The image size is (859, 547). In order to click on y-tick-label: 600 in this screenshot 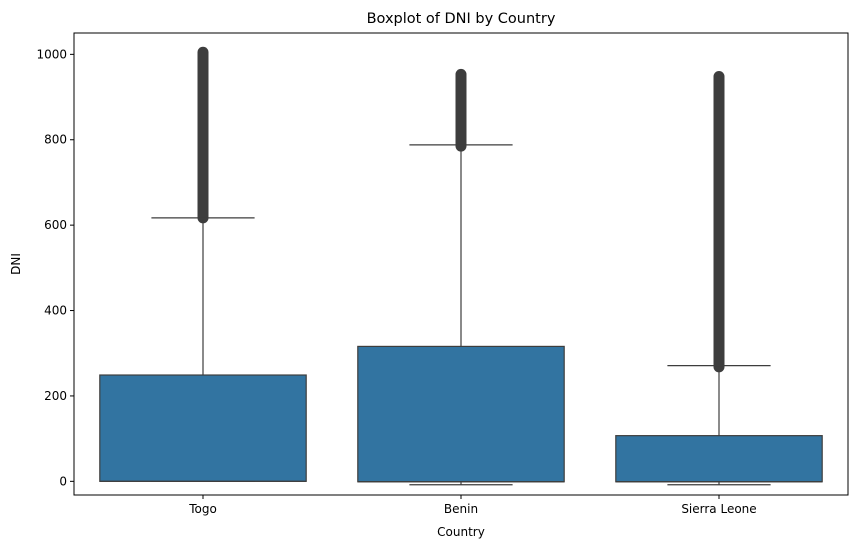, I will do `click(55, 225)`.